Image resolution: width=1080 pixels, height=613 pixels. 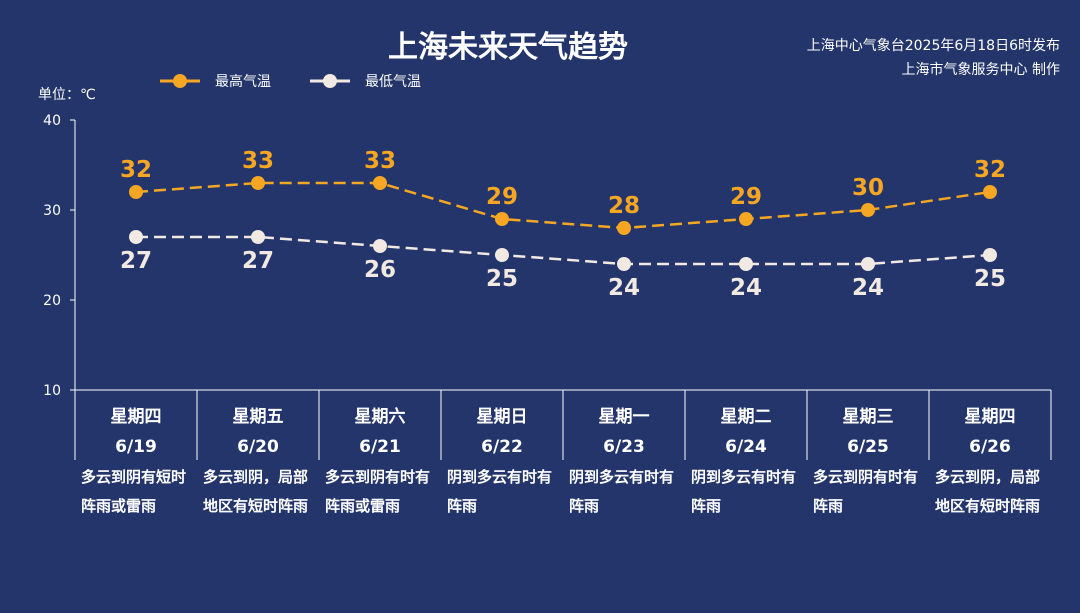 What do you see at coordinates (624, 417) in the screenshot?
I see `weekday-label: 星期一` at bounding box center [624, 417].